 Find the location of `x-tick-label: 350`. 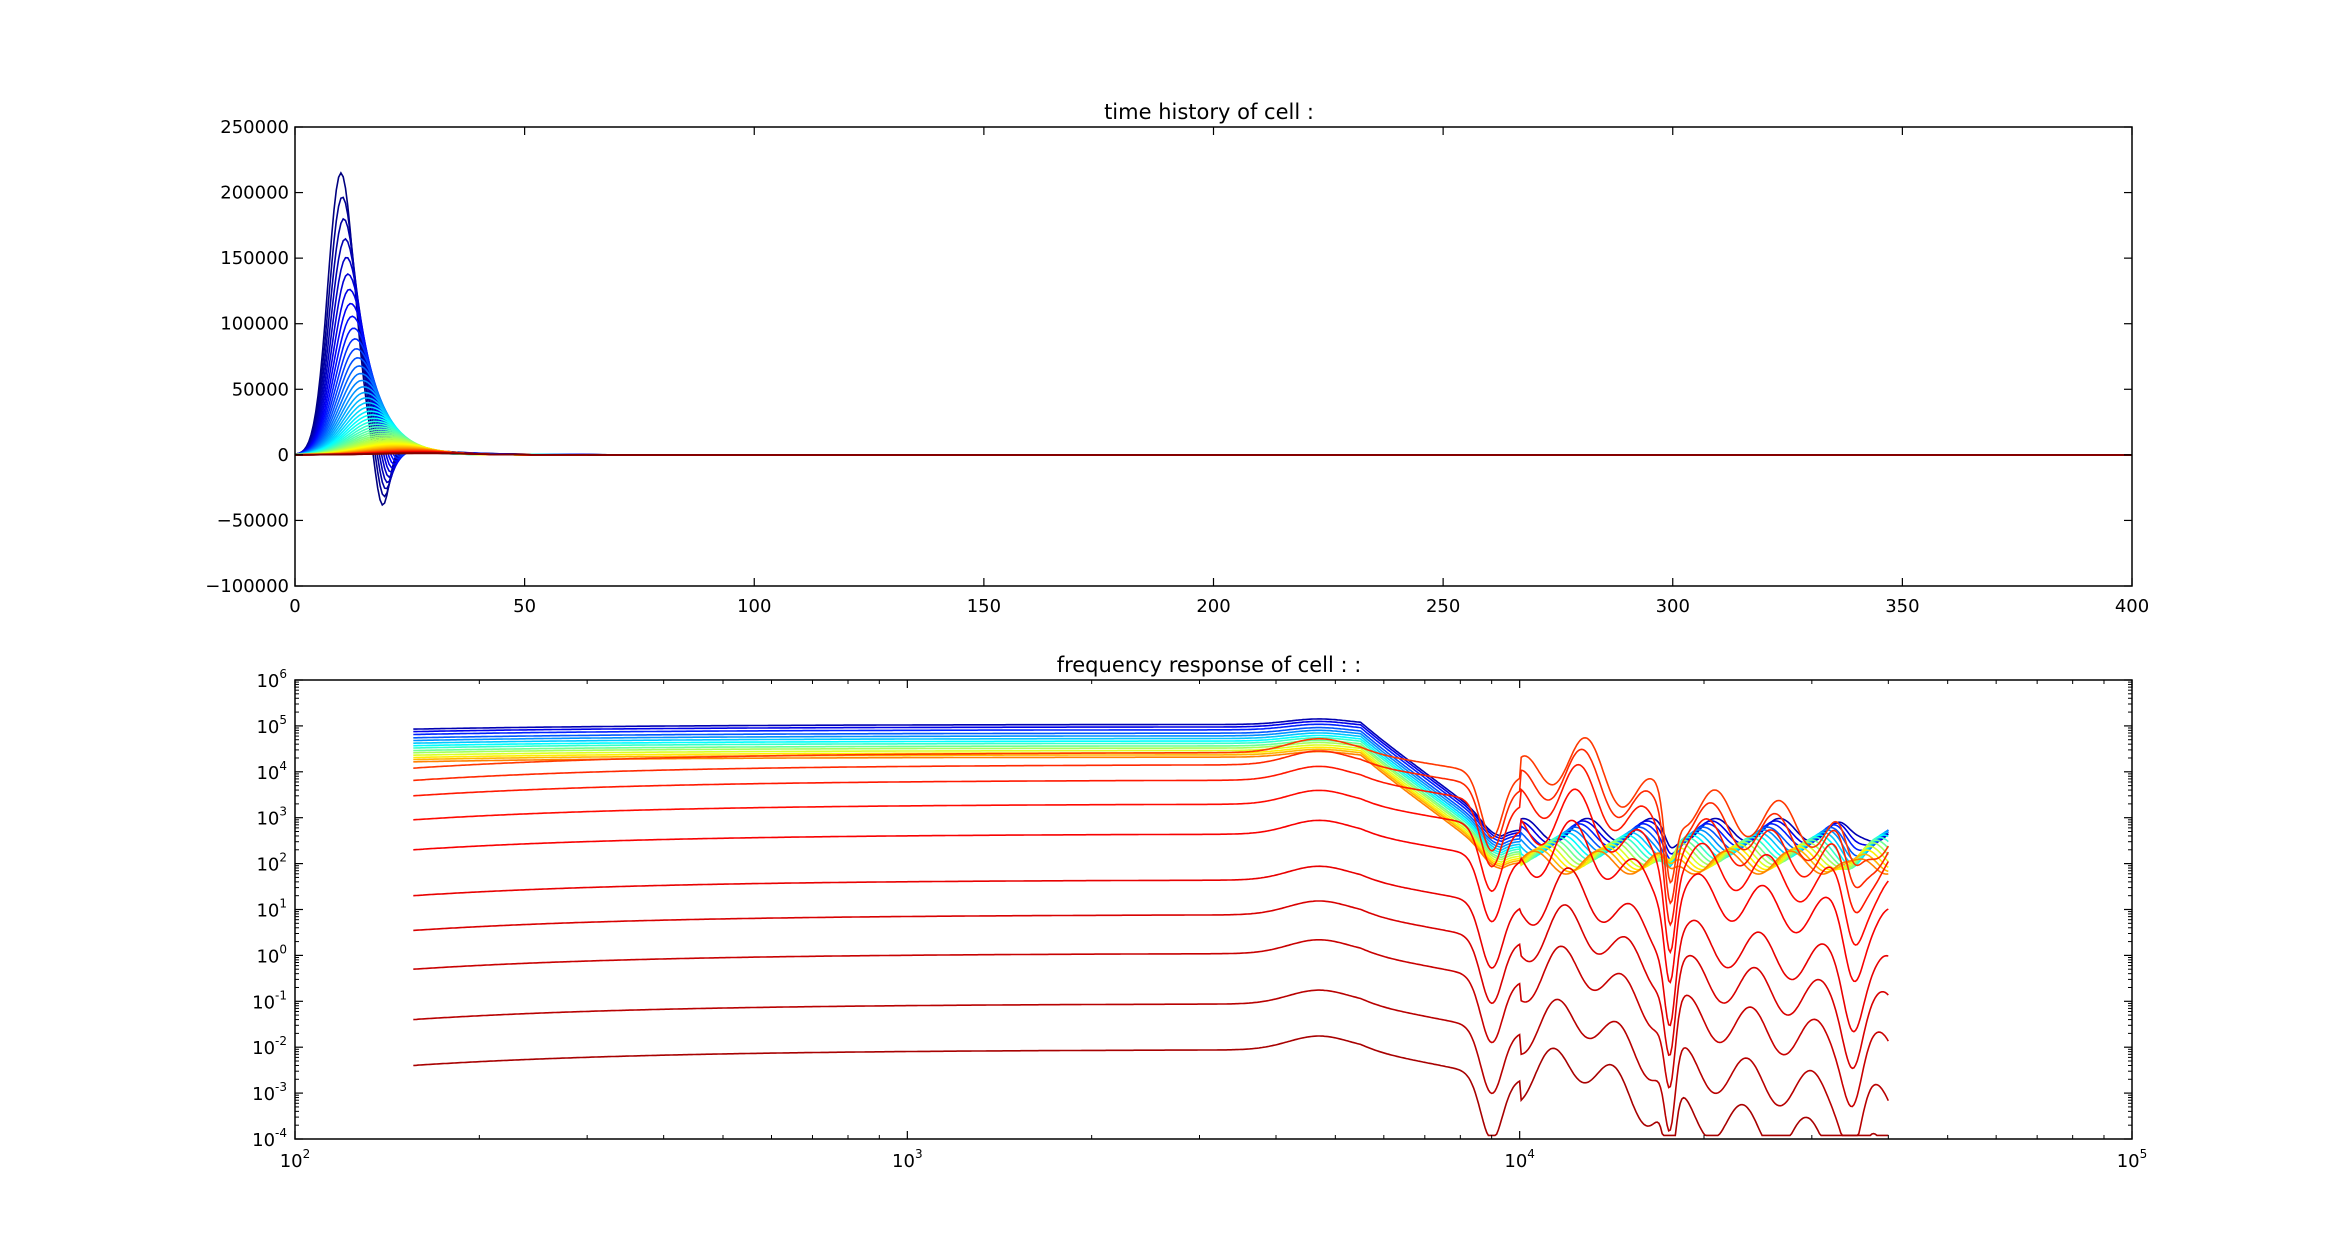

x-tick-label: 350 is located at coordinates (1902, 606).